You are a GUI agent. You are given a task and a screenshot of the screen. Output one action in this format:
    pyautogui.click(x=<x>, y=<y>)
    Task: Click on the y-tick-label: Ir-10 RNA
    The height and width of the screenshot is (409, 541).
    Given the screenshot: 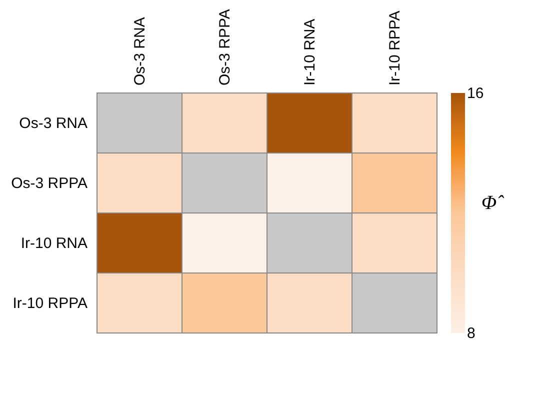 What is the action you would take?
    pyautogui.click(x=54, y=243)
    